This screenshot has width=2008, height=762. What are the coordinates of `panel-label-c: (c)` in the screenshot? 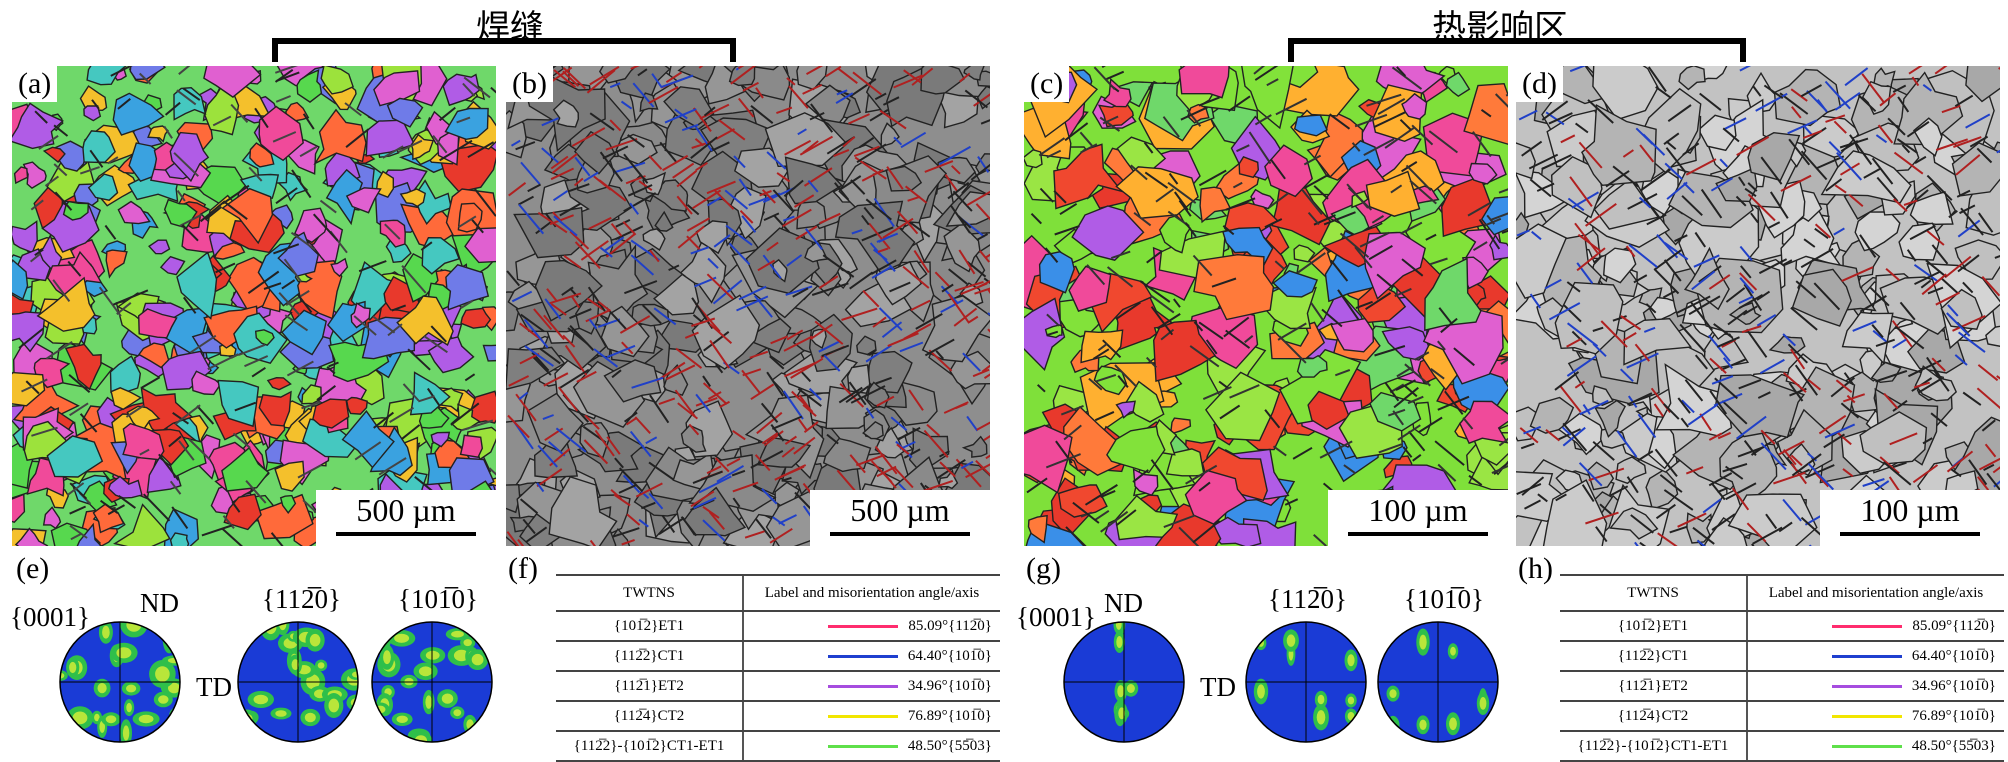 It's located at (1047, 84).